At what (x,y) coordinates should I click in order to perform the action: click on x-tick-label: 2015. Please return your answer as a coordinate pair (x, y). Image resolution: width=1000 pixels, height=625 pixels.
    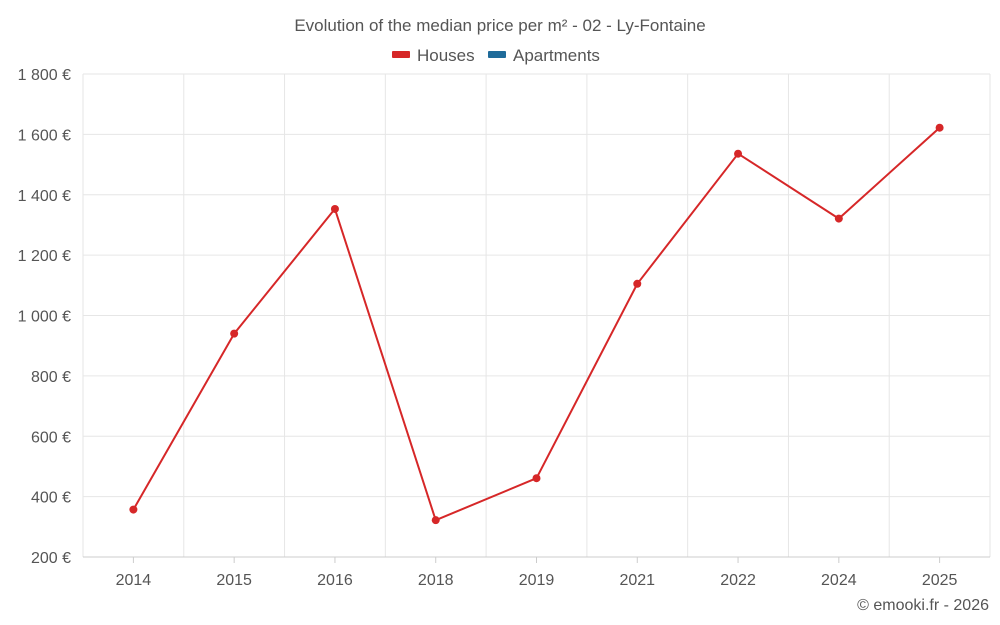
    Looking at the image, I should click on (234, 580).